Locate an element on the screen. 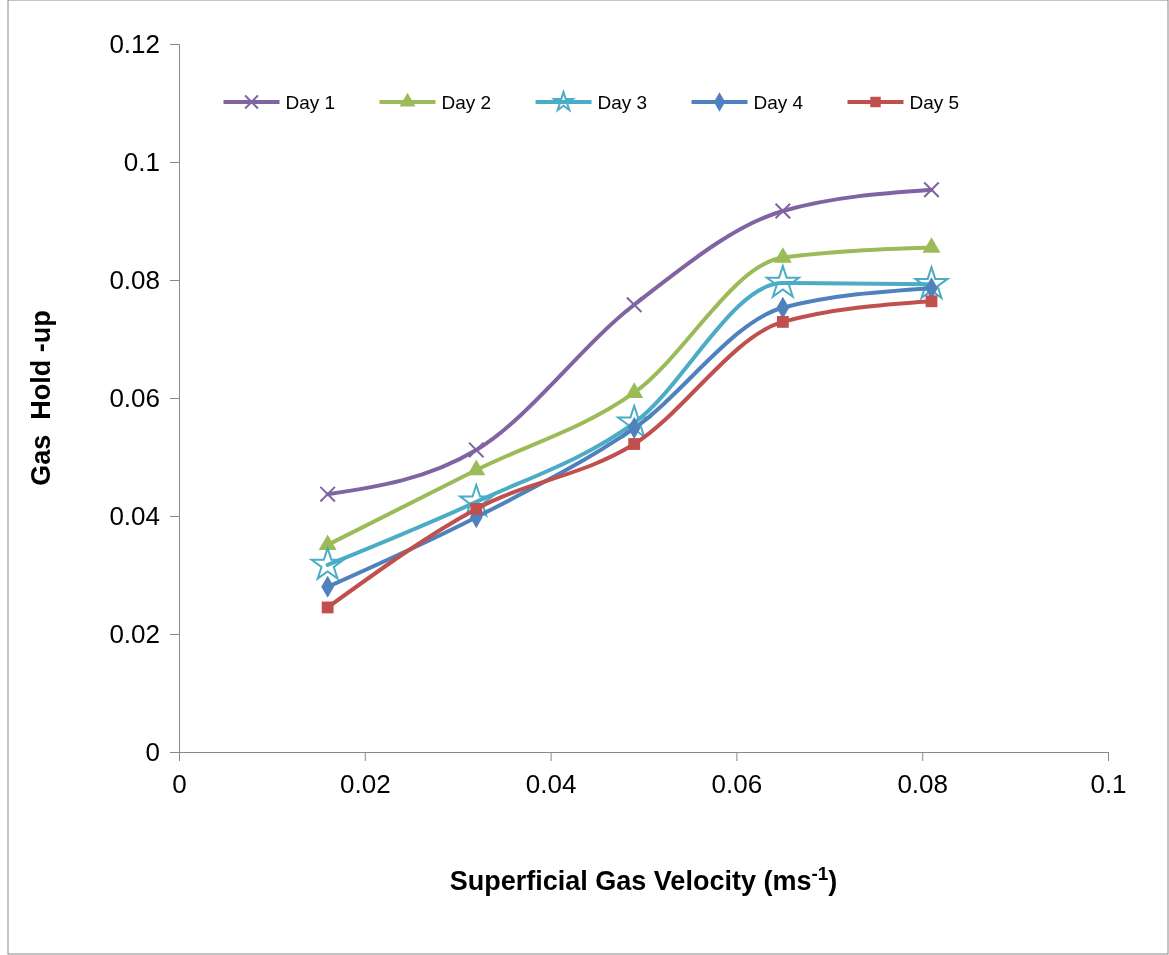 This screenshot has height=955, width=1169. x-tick-label: 0.08 is located at coordinates (922, 784).